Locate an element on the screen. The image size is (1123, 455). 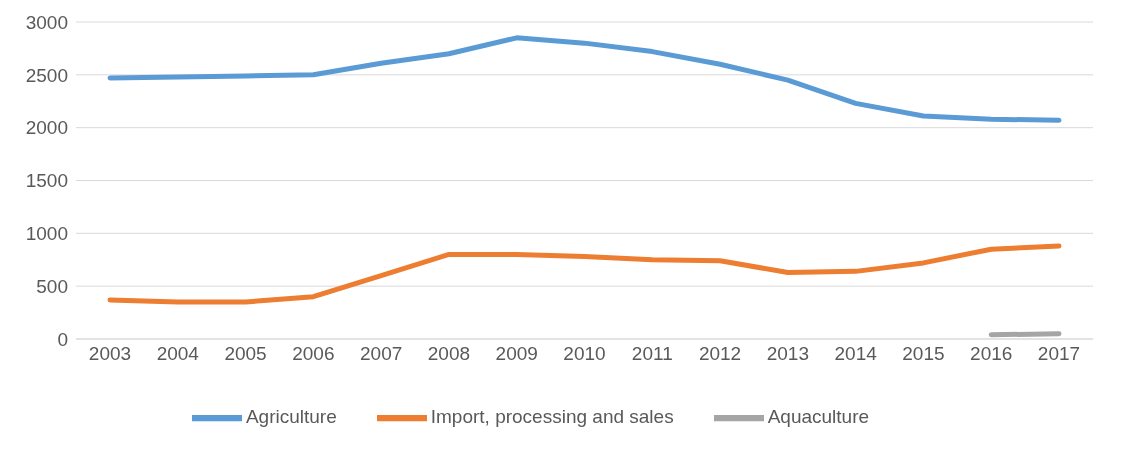
y-tick-label: 3000 is located at coordinates (46, 22).